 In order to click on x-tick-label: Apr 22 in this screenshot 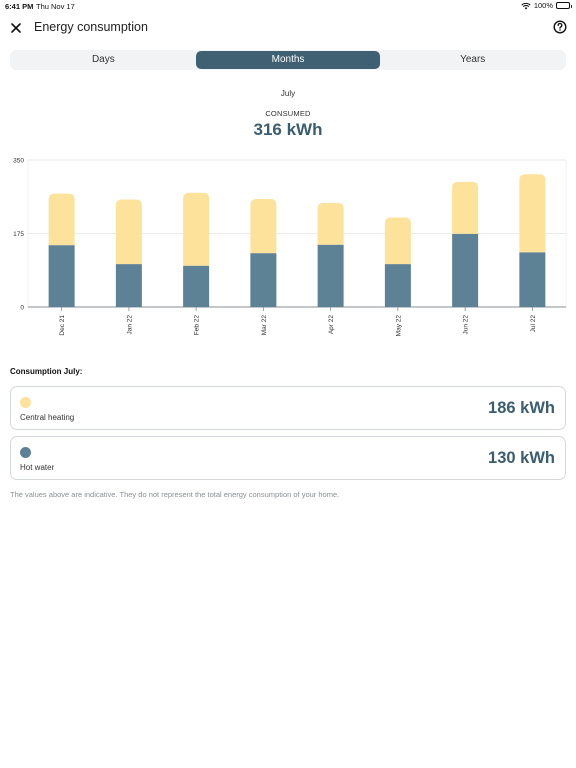, I will do `click(331, 325)`.